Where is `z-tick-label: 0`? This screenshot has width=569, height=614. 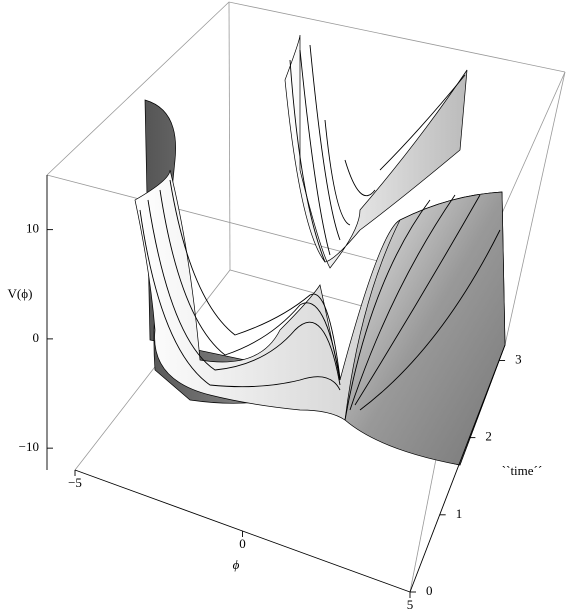 z-tick-label: 0 is located at coordinates (36, 337).